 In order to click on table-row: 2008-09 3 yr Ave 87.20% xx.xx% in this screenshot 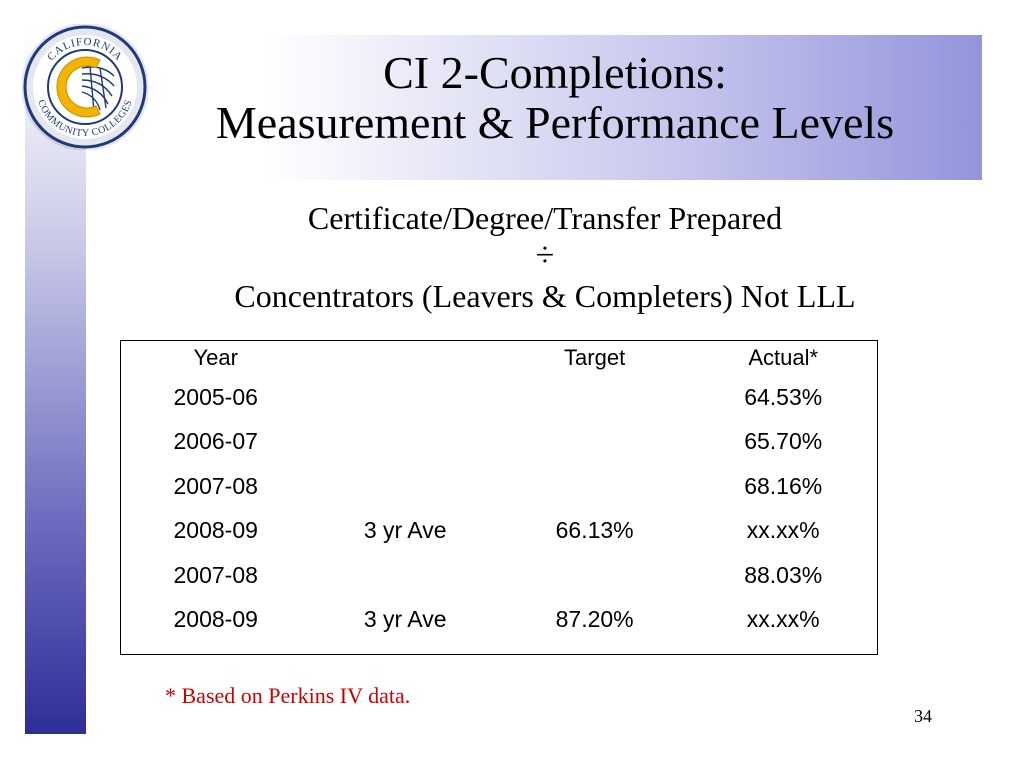, I will do `click(499, 620)`.